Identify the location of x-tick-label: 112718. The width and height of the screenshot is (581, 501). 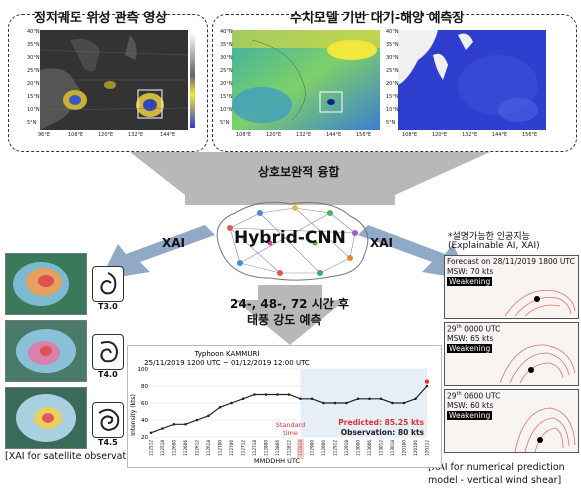
(254, 448).